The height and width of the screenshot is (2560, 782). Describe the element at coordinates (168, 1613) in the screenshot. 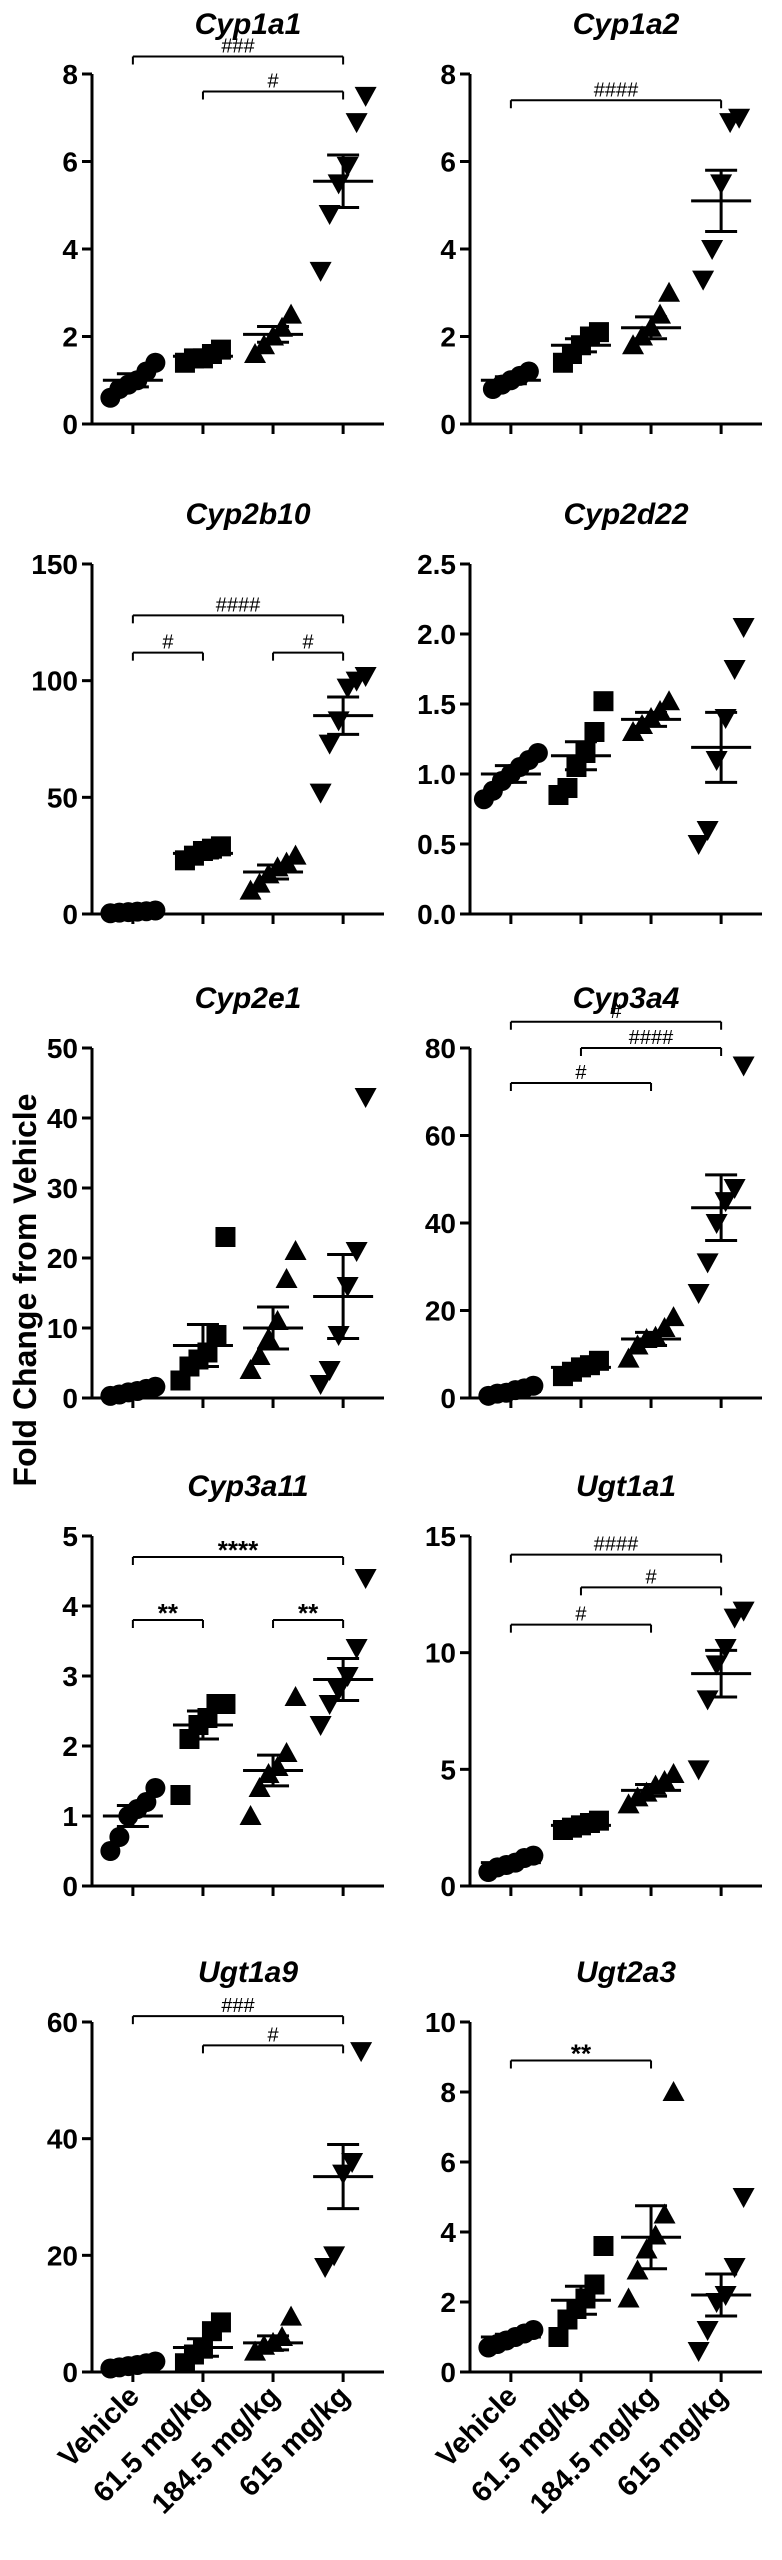

I see `significance-label: **` at that location.